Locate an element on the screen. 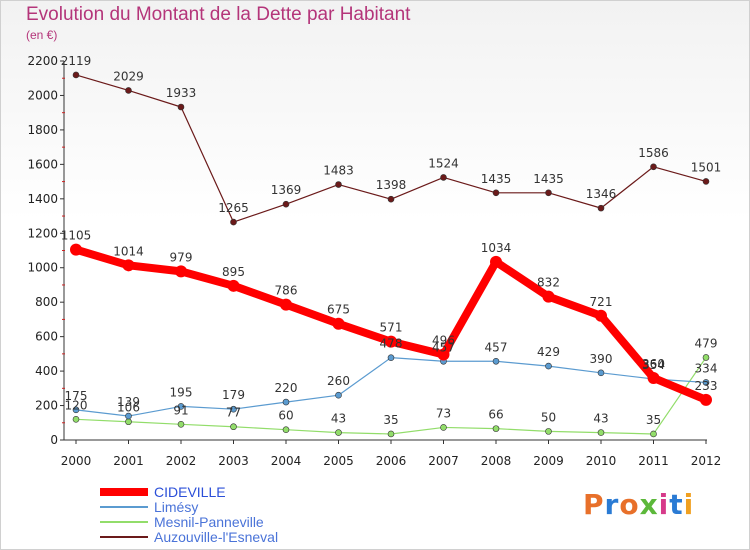 Image resolution: width=750 pixels, height=550 pixels. data-label: 50 is located at coordinates (548, 417).